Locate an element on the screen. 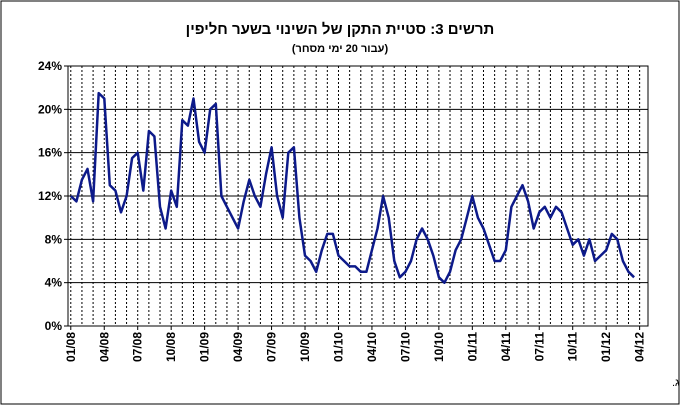  x-tick-label: 01/09 is located at coordinates (205, 347).